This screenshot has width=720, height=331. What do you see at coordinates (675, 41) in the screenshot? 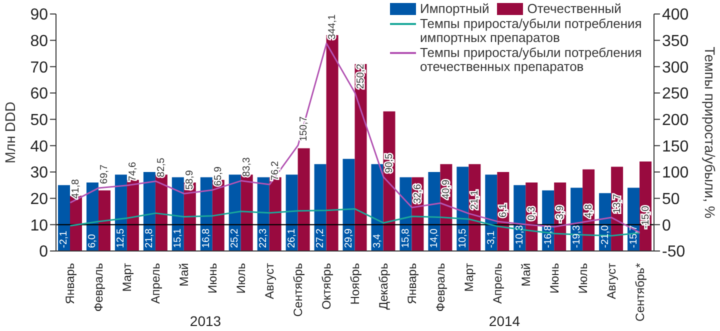
I see `y2-tick-label: 350` at bounding box center [675, 41].